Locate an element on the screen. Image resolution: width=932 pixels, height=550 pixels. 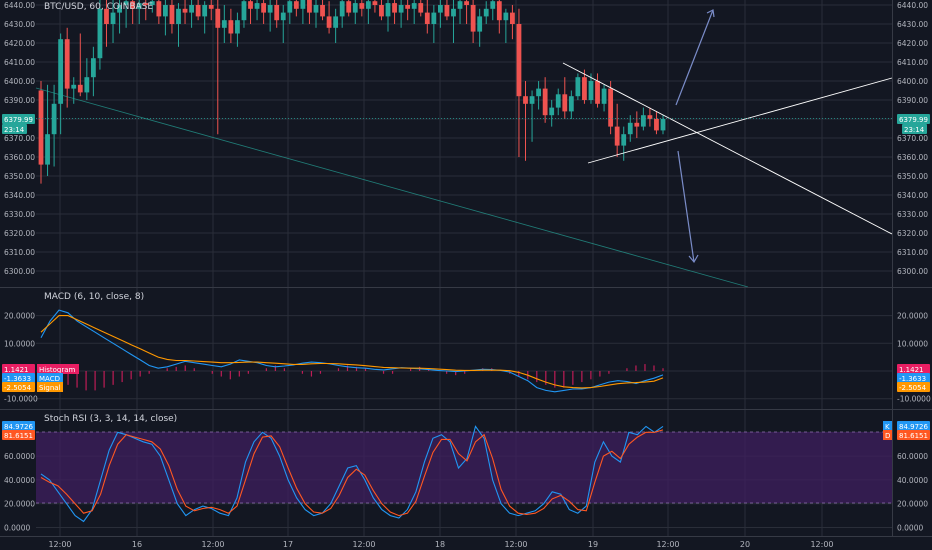
y-tick-label-left: 6350.00 is located at coordinates (19, 176).